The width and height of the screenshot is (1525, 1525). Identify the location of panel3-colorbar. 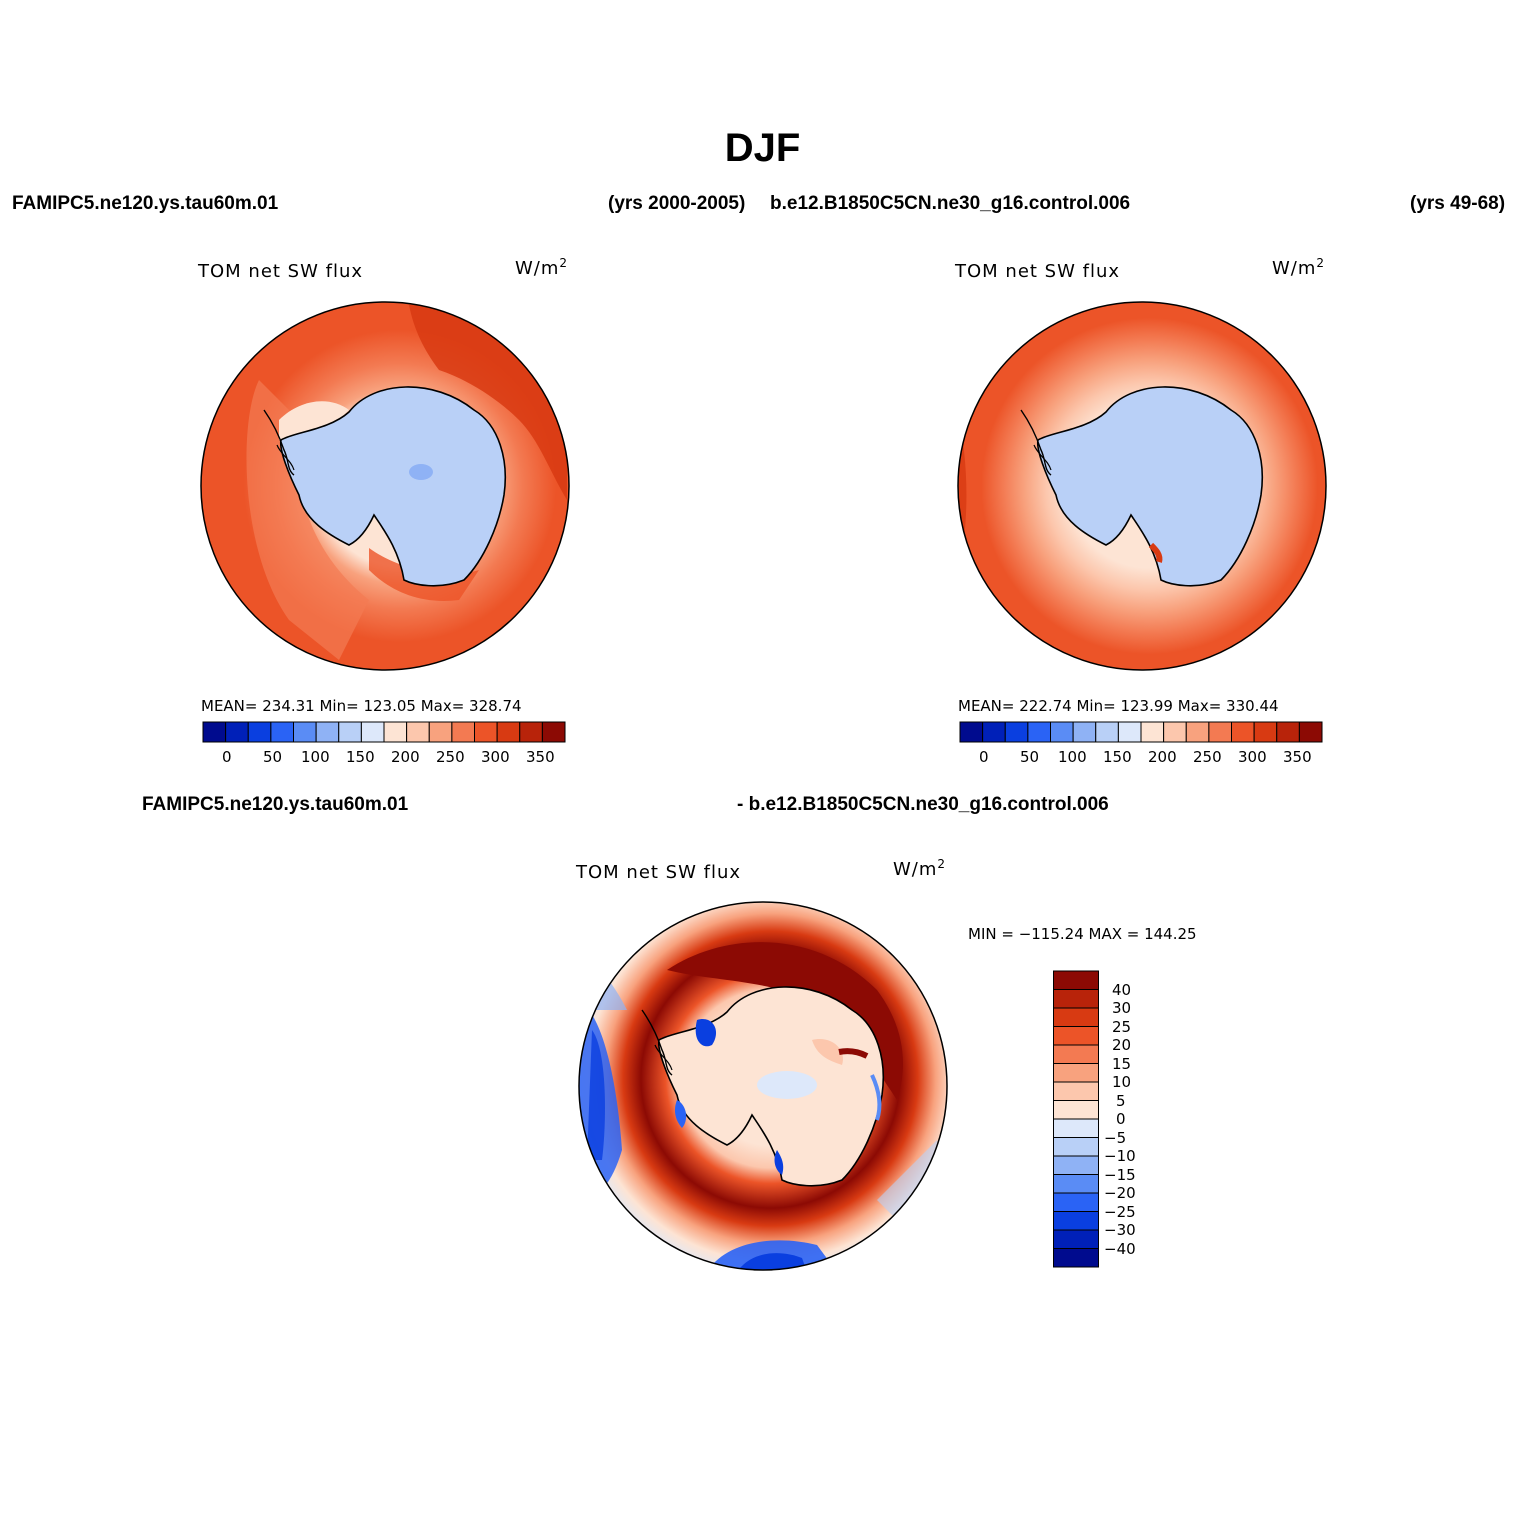
(1076, 1119).